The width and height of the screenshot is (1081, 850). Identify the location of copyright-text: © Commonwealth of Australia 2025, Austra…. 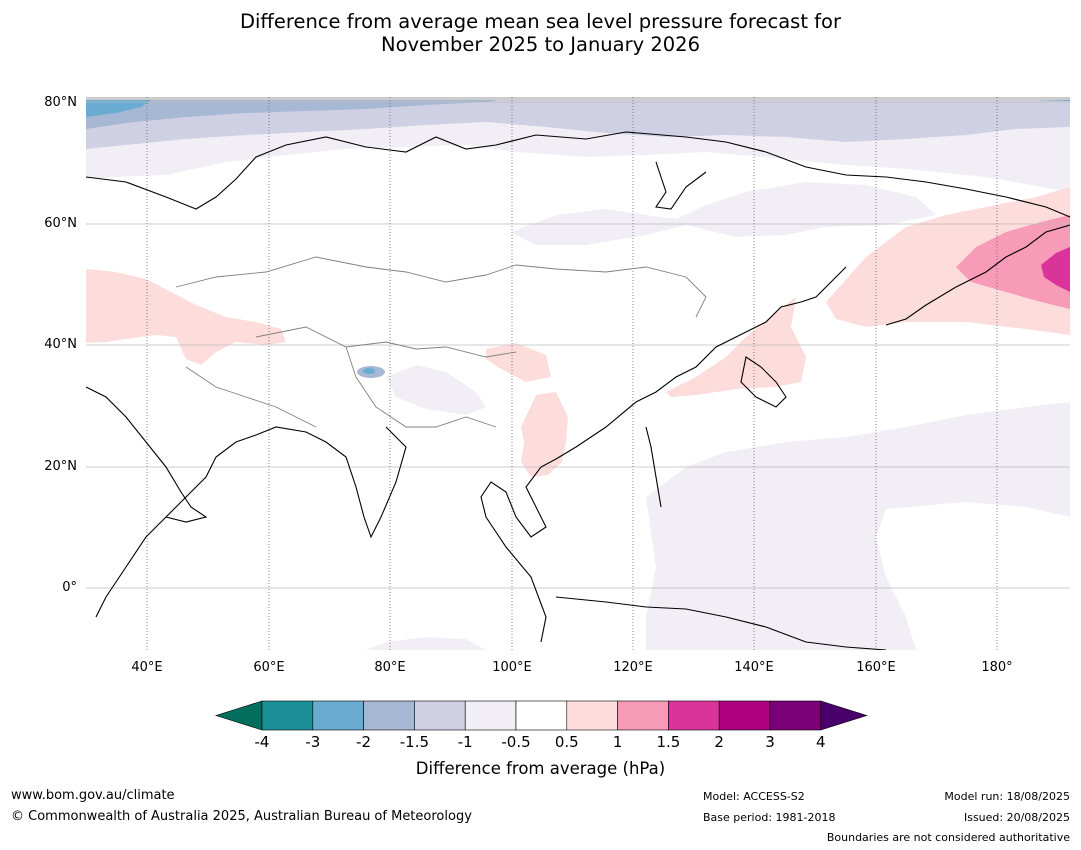
(241, 816).